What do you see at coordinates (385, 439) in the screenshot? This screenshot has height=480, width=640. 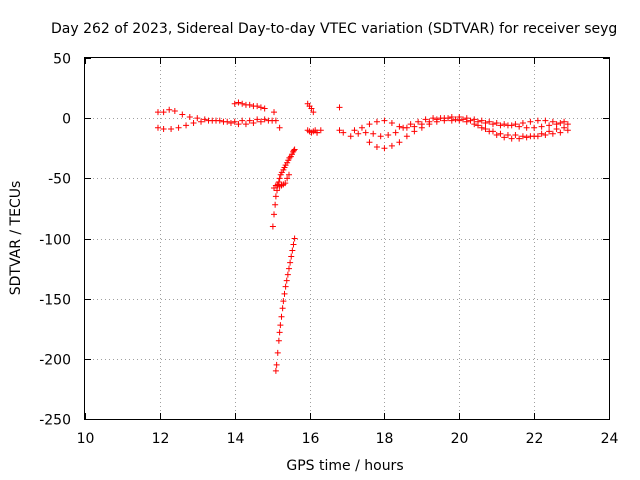 I see `x-tick-label: 18` at bounding box center [385, 439].